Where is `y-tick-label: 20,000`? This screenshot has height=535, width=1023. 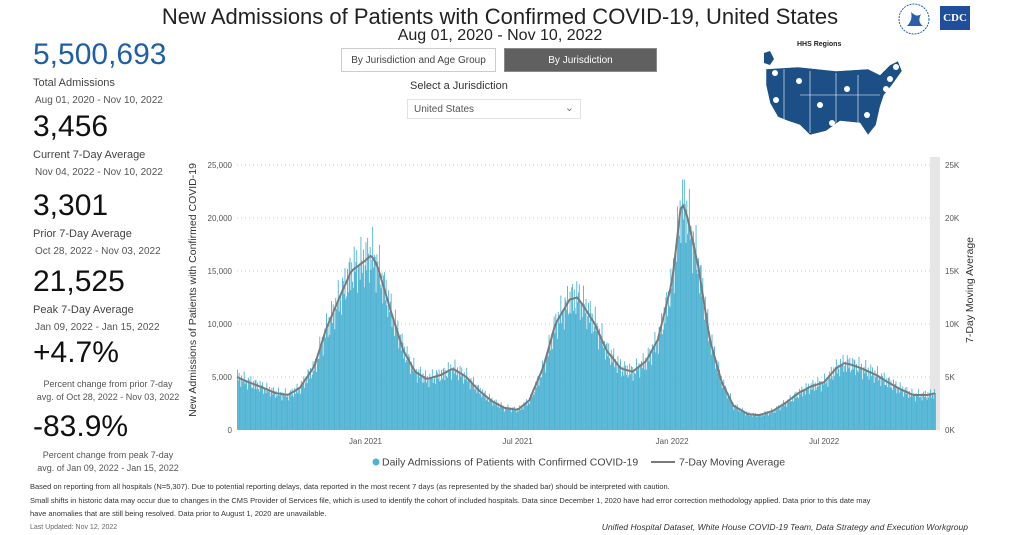
y-tick-label: 20,000 is located at coordinates (220, 218).